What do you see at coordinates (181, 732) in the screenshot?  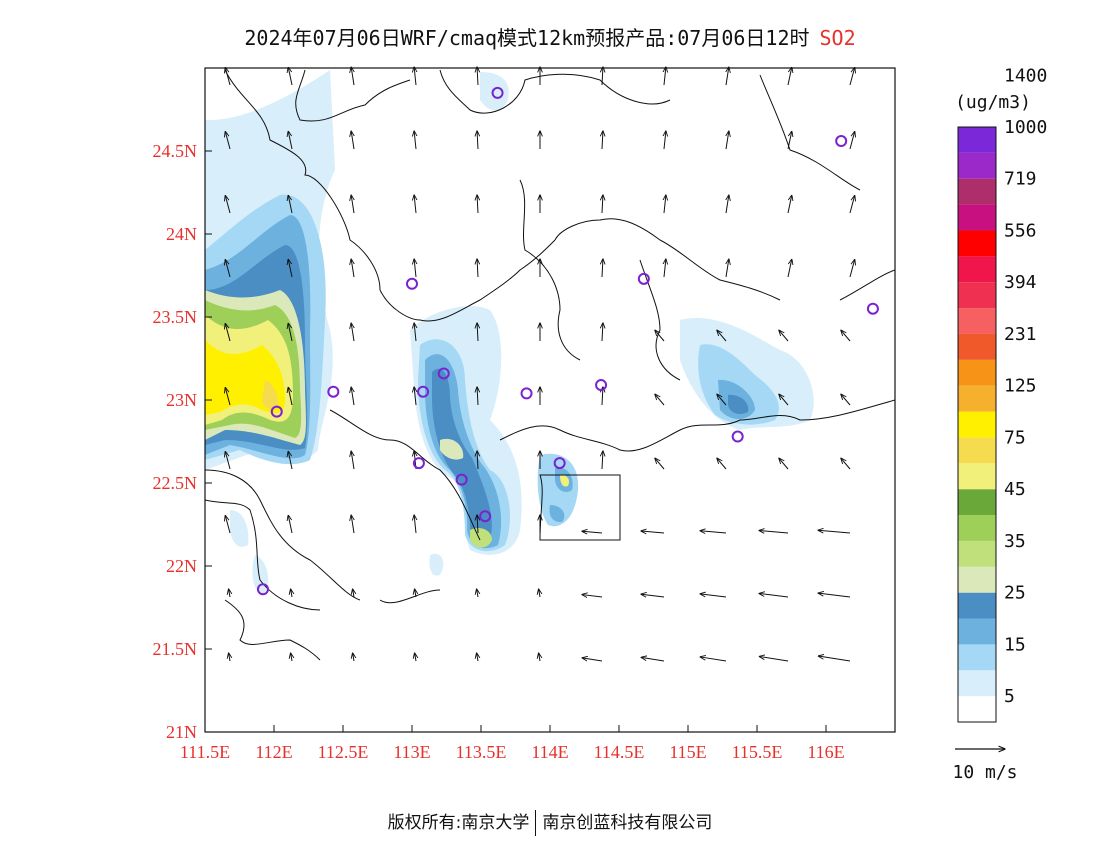 I see `lat-tick-label: 21N` at bounding box center [181, 732].